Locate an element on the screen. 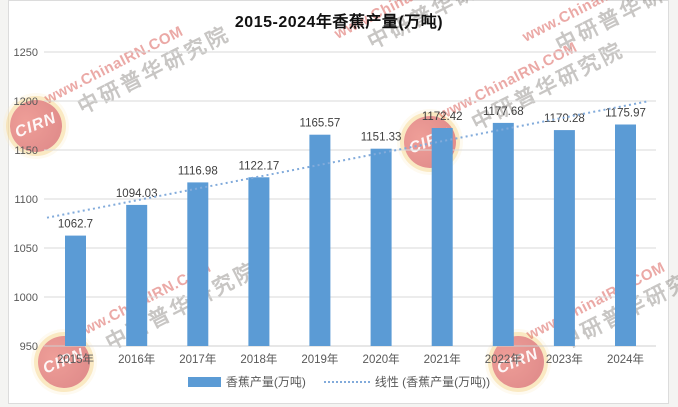  bar-value-label: 1116.98 is located at coordinates (198, 171).